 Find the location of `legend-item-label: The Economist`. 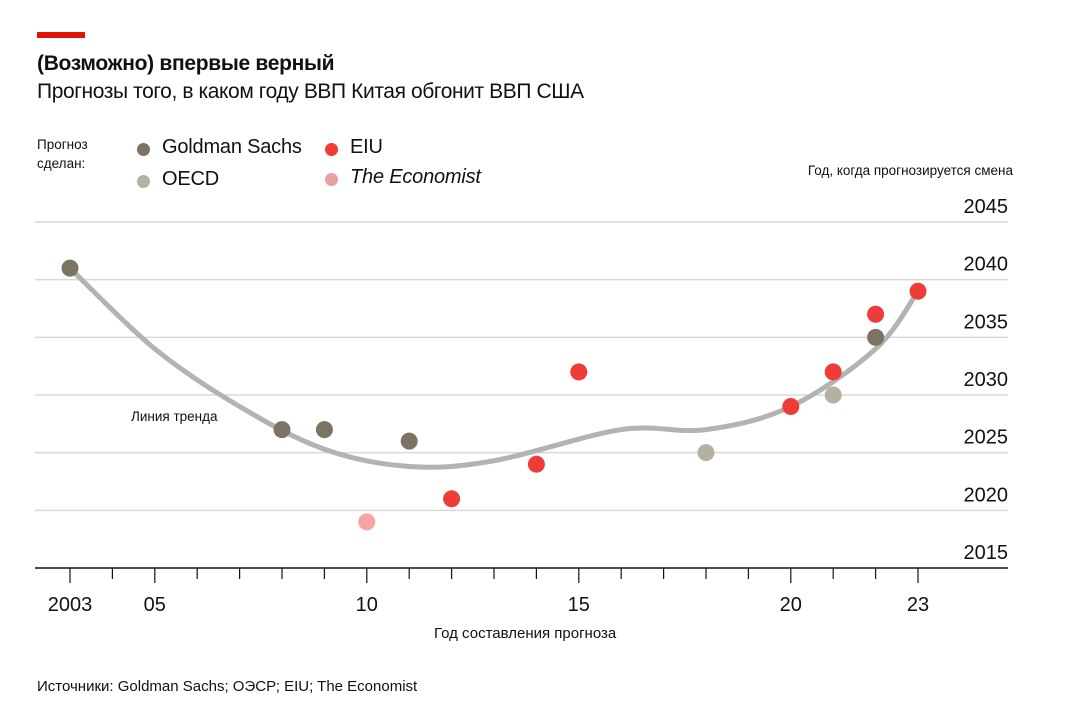

legend-item-label: The Economist is located at coordinates (415, 177).